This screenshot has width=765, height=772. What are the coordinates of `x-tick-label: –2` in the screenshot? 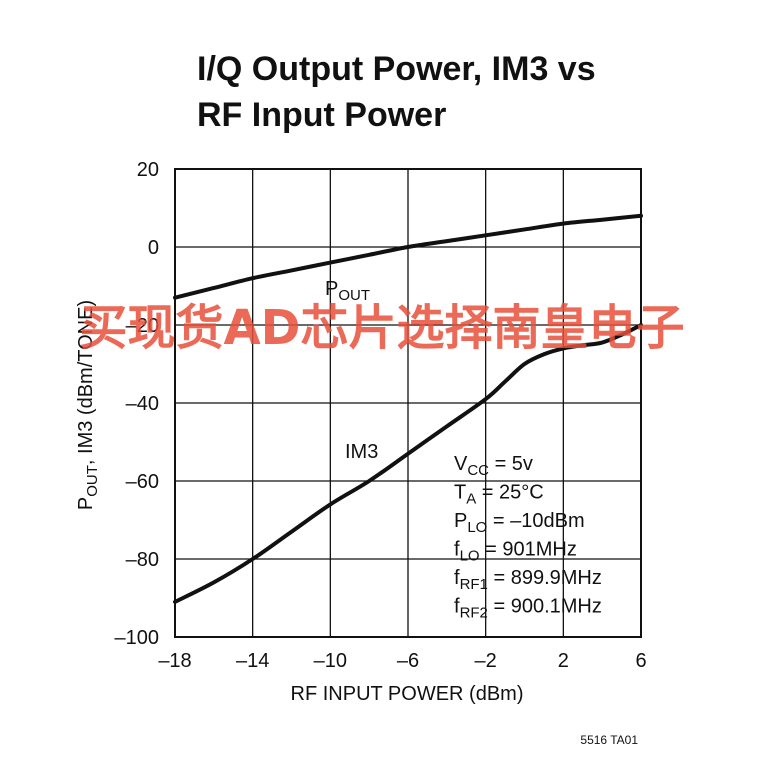 It's located at (486, 661).